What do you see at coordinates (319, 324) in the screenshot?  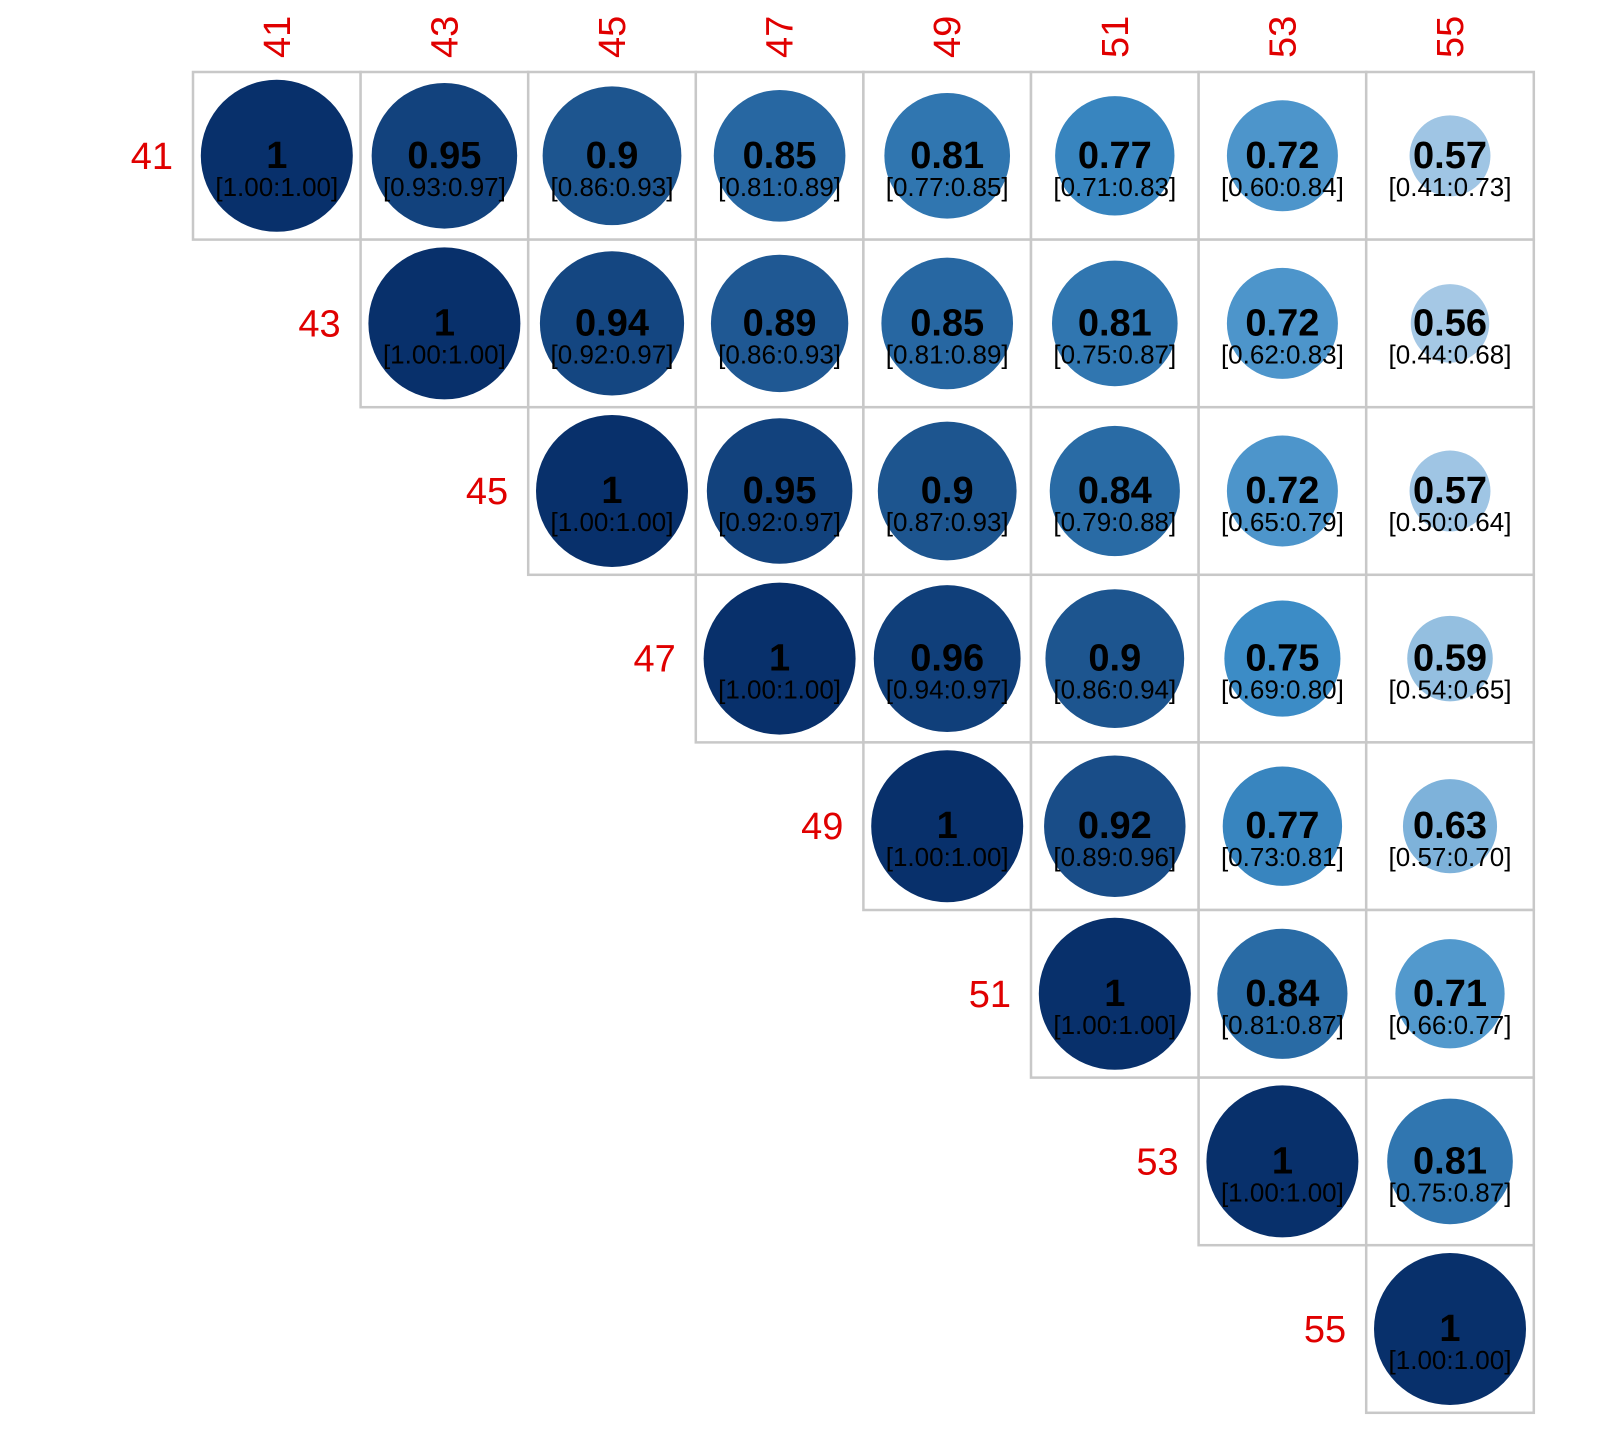 I see `row-label-43: 43` at bounding box center [319, 324].